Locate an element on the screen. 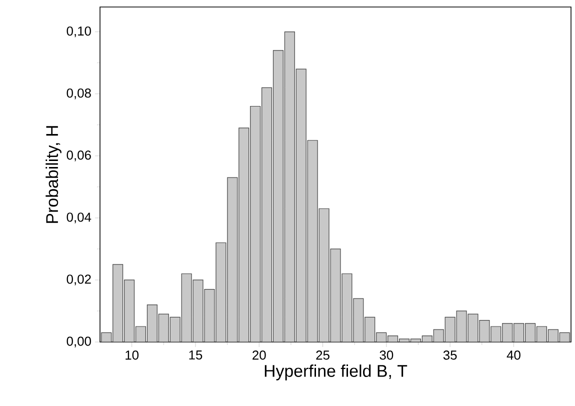 This screenshot has height=406, width=575. x-tick-label: 30 is located at coordinates (387, 355).